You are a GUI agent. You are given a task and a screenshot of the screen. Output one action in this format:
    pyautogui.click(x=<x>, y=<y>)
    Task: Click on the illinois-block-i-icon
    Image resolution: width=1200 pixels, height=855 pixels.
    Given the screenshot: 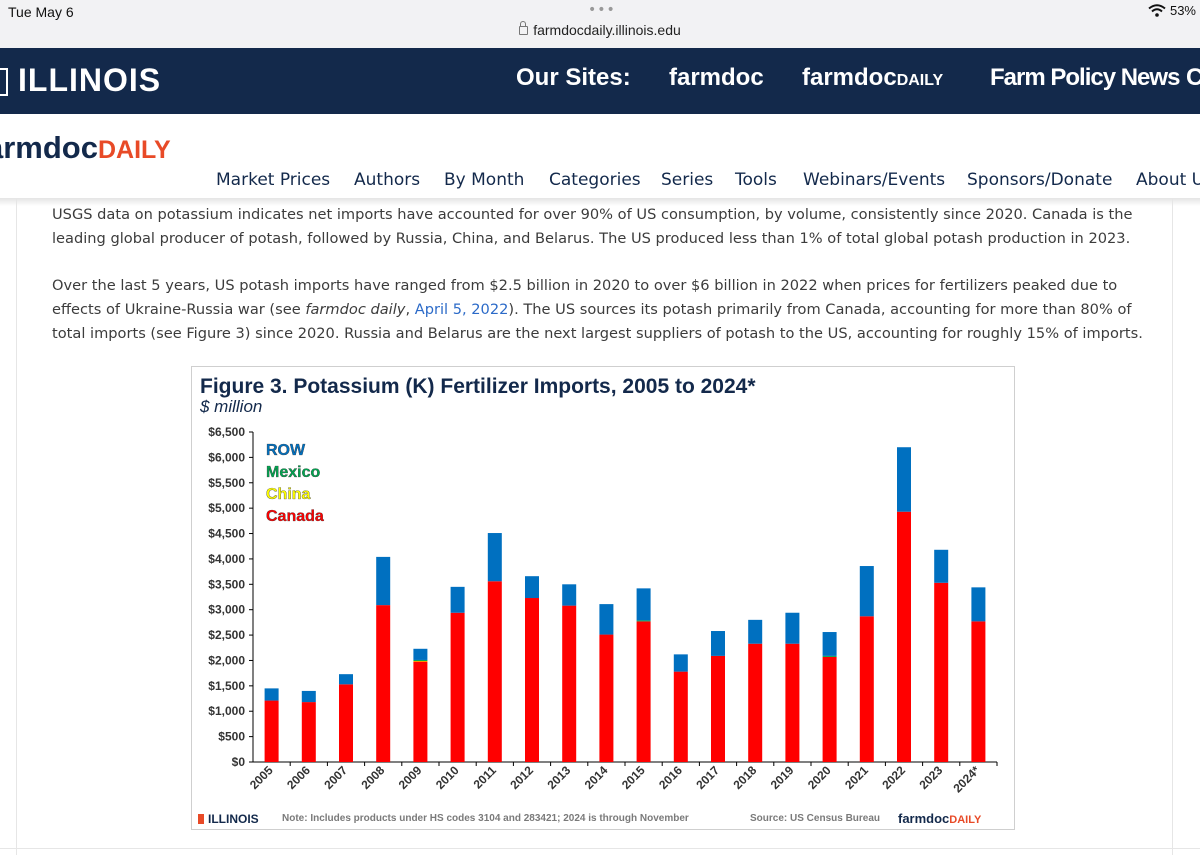 What is the action you would take?
    pyautogui.click(x=4, y=82)
    